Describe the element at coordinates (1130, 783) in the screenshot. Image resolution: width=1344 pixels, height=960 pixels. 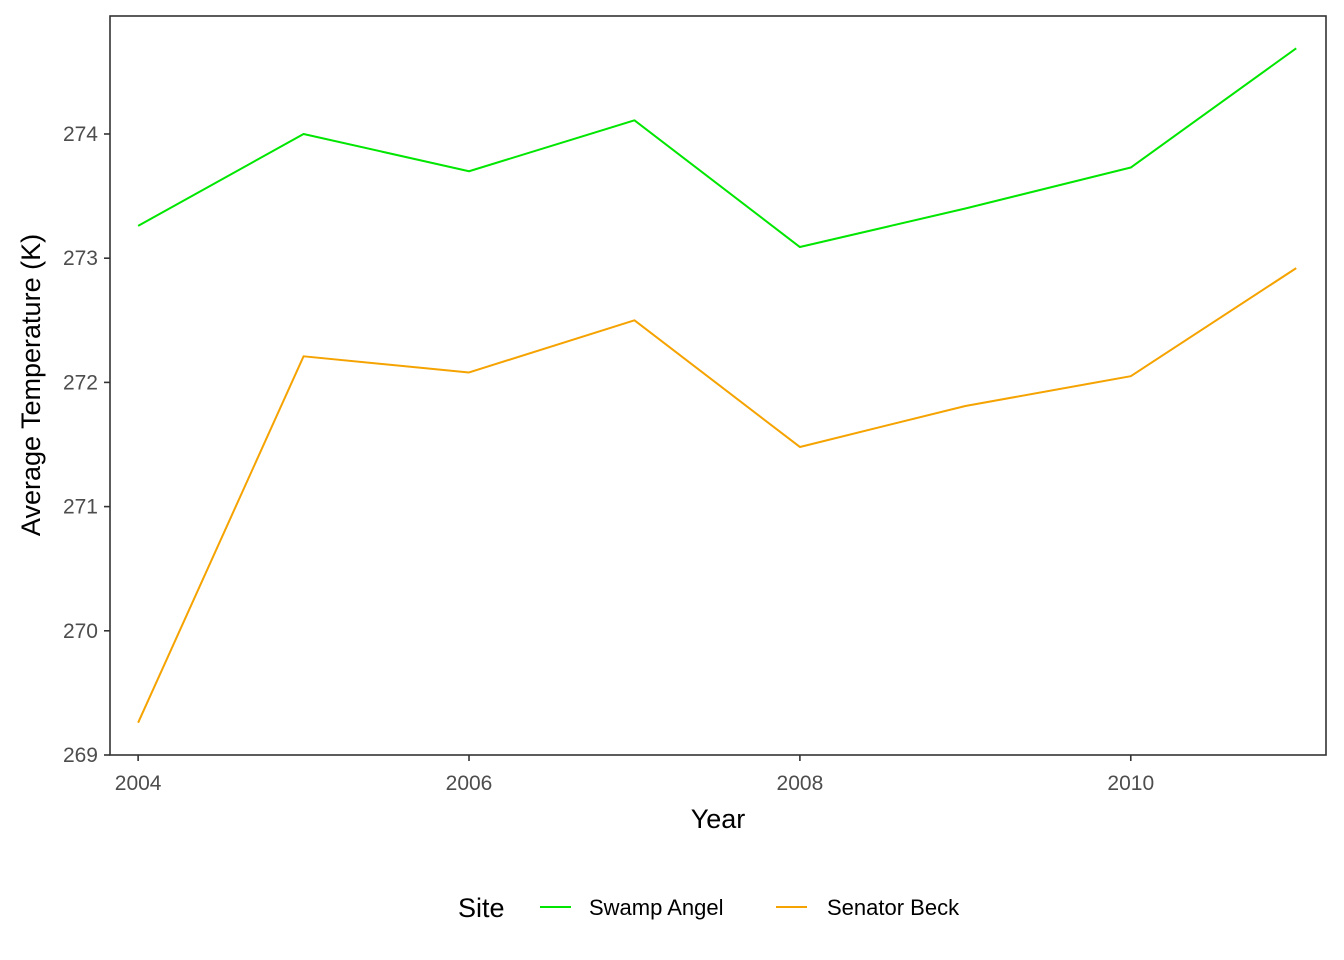
I see `x-tick-label-2010: 2010` at that location.